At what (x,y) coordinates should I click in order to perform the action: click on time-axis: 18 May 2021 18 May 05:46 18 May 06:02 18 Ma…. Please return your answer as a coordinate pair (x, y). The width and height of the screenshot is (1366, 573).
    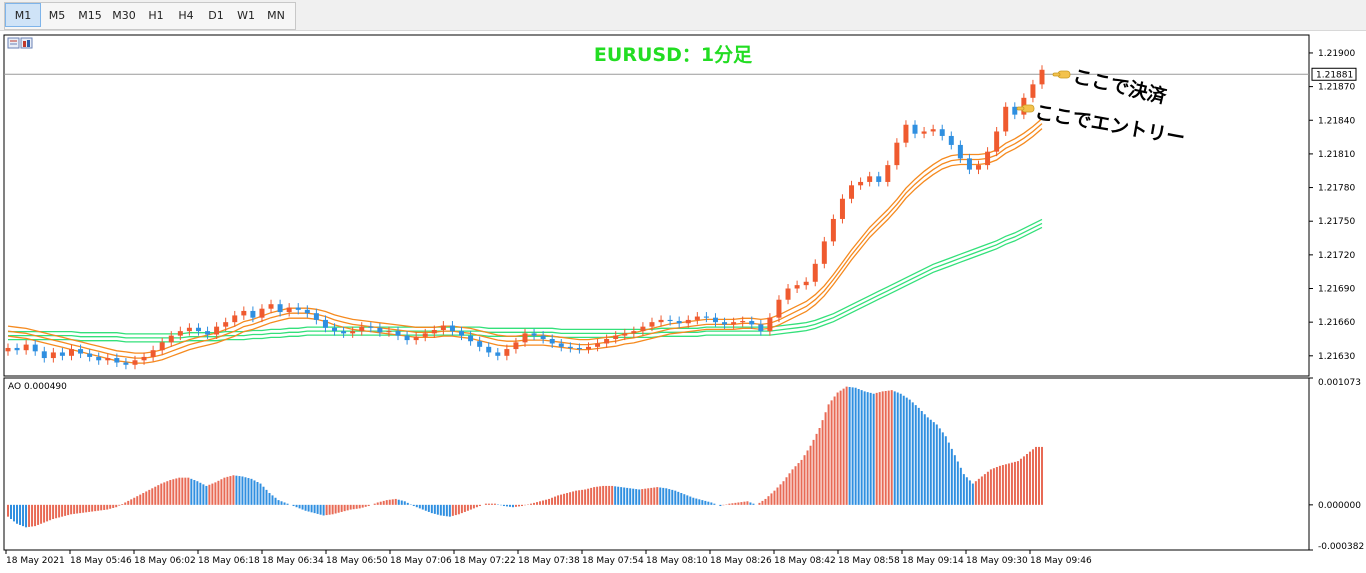
    Looking at the image, I should click on (548, 558).